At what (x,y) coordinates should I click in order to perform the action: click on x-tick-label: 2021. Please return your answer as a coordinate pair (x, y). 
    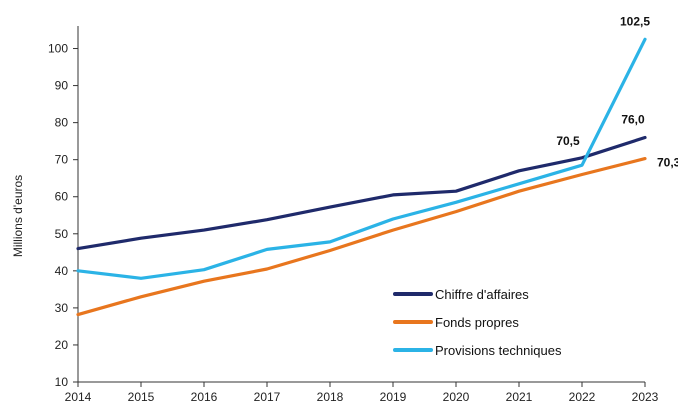
    Looking at the image, I should click on (519, 397).